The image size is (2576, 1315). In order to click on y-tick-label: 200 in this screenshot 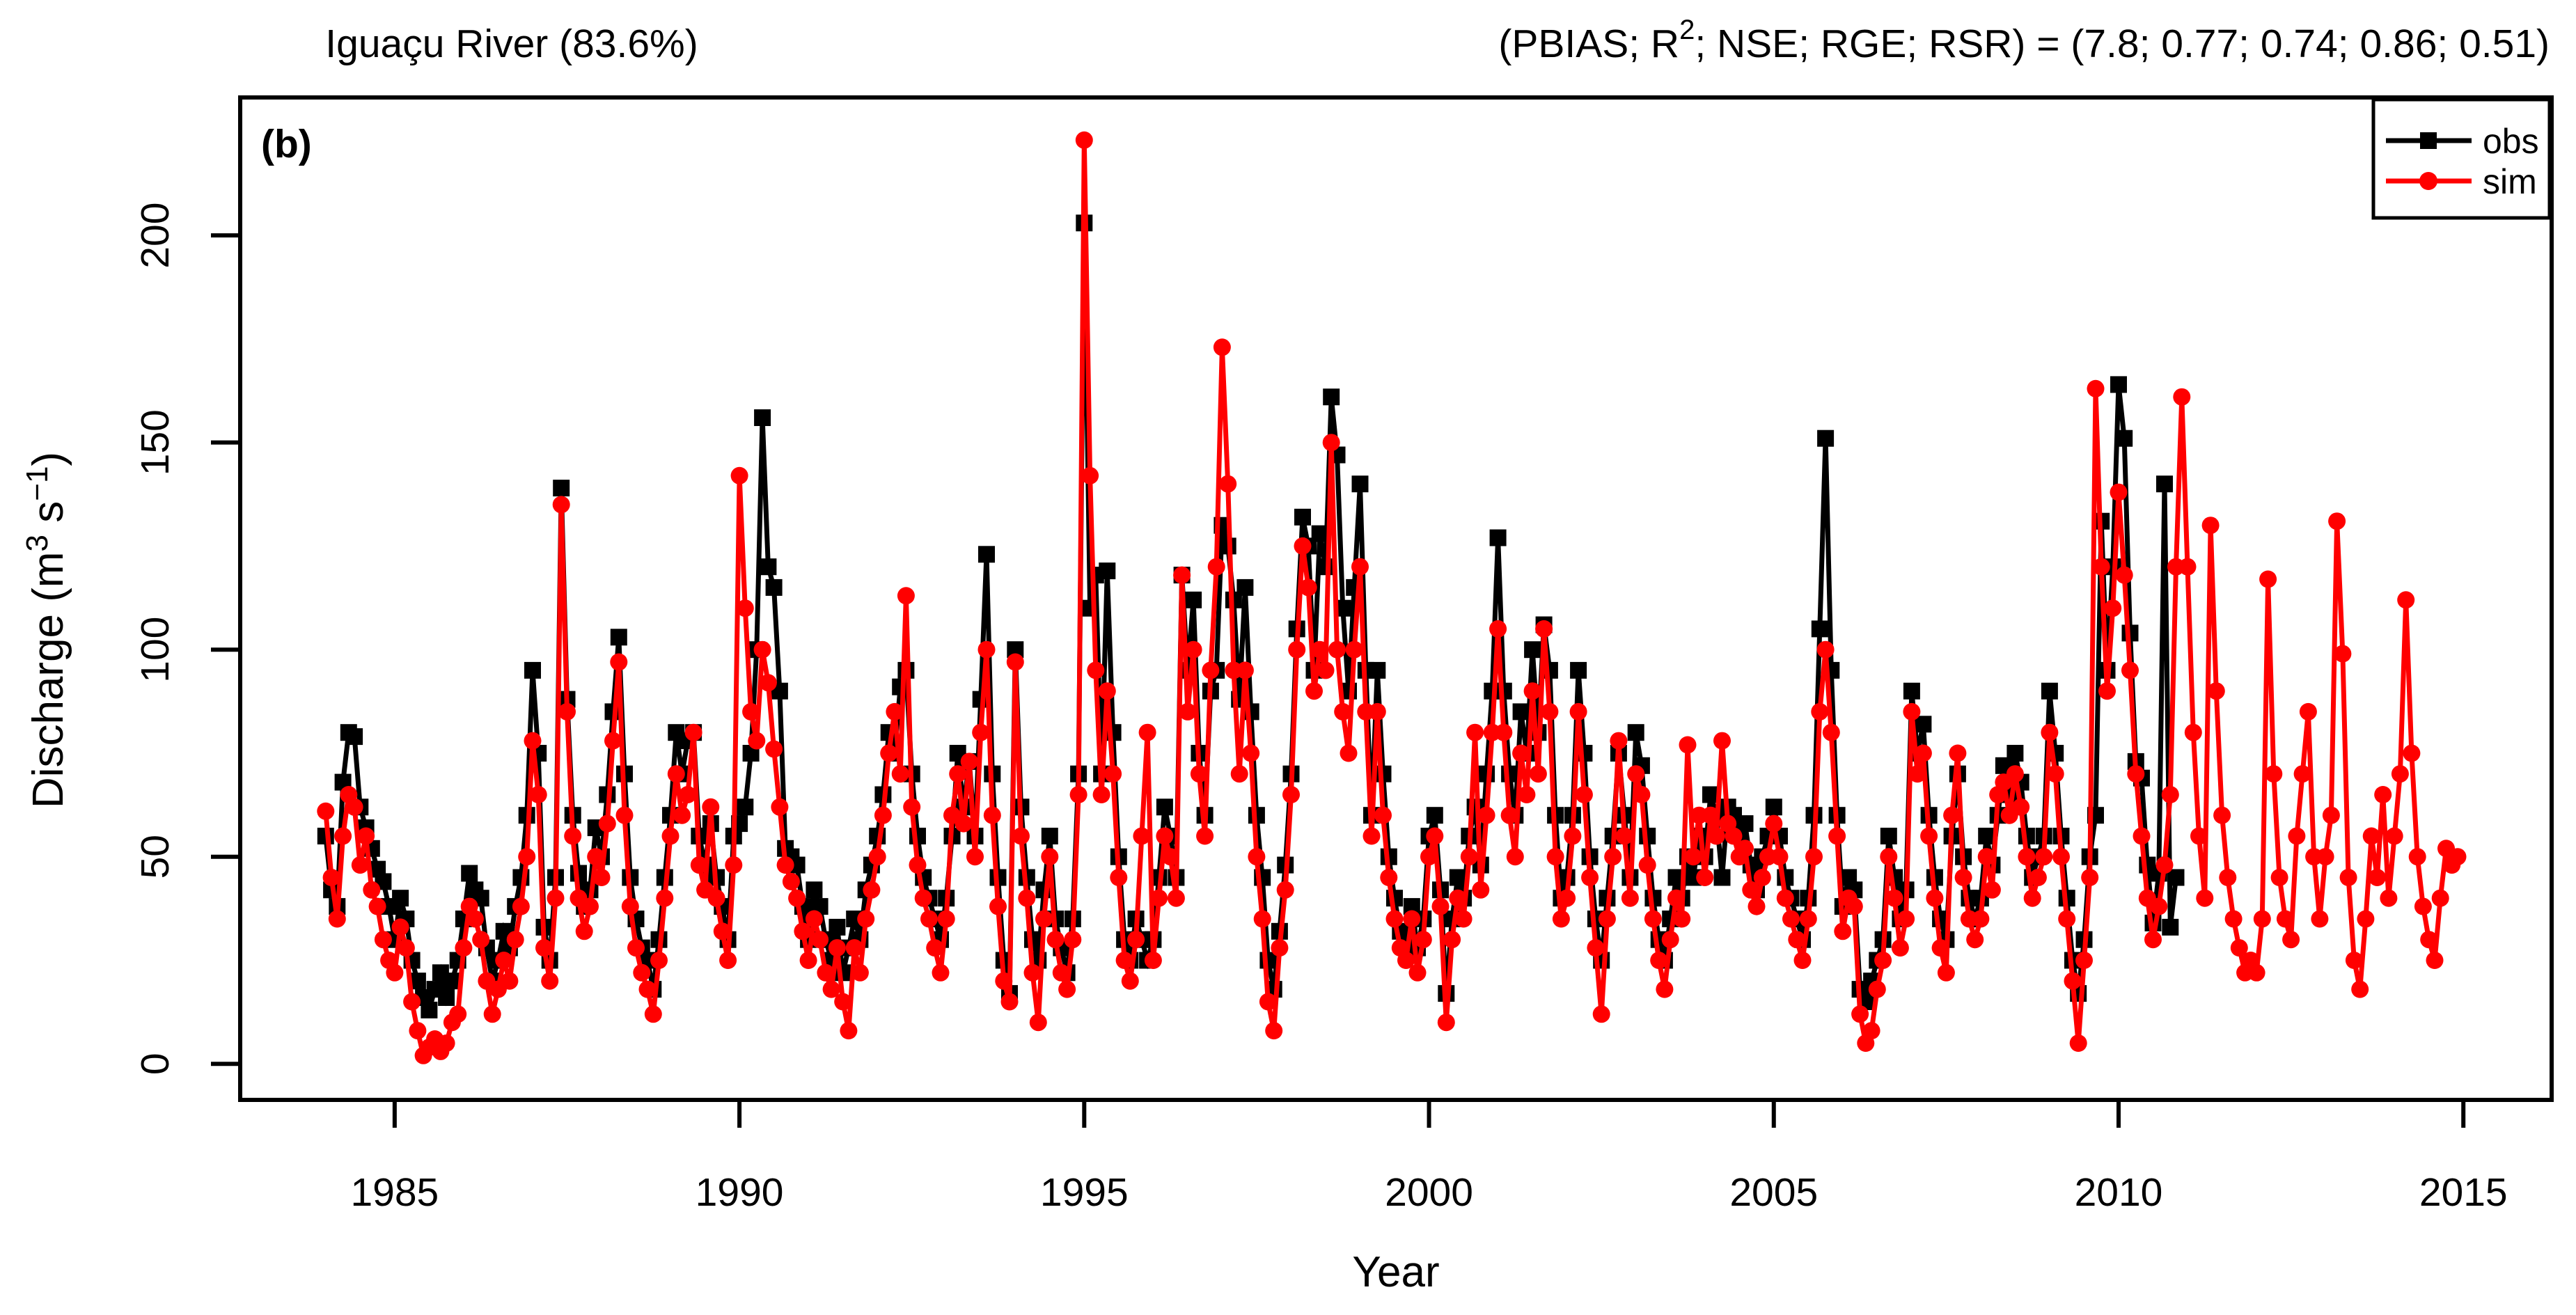, I will do `click(155, 236)`.